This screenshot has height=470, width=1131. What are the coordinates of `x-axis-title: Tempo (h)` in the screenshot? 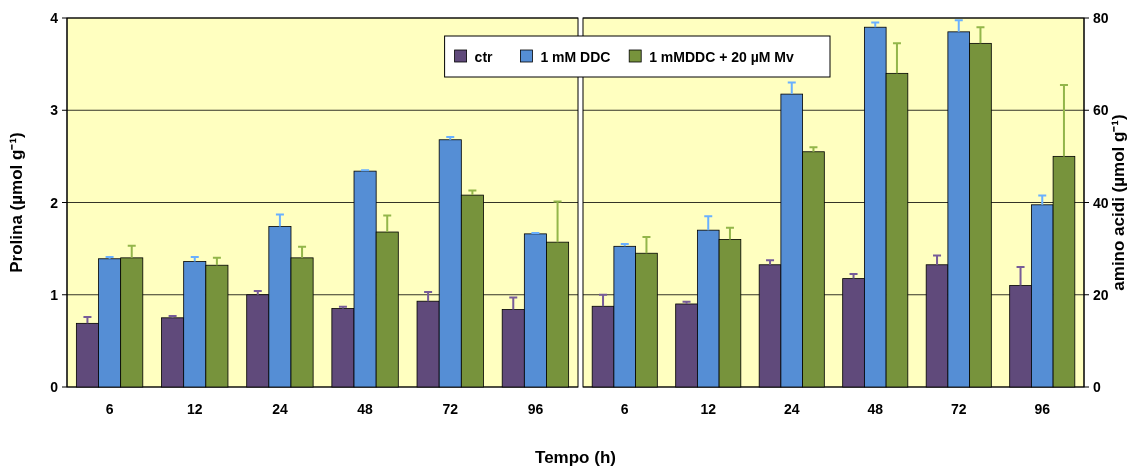 It's located at (575, 457).